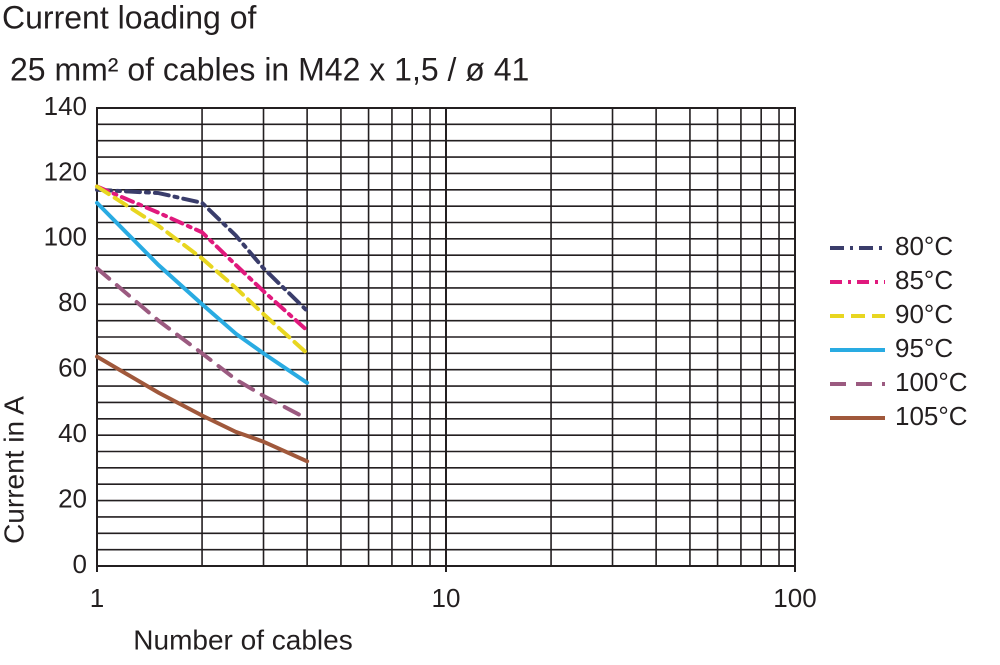 The width and height of the screenshot is (1000, 665). Describe the element at coordinates (446, 598) in the screenshot. I see `x-tick-label: 10` at that location.